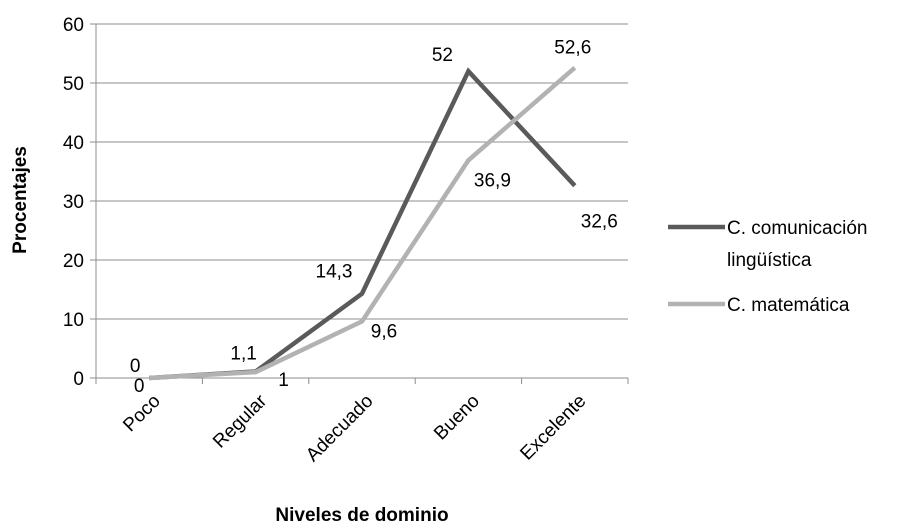  I want to click on x-tick-label: Poco, so click(141, 413).